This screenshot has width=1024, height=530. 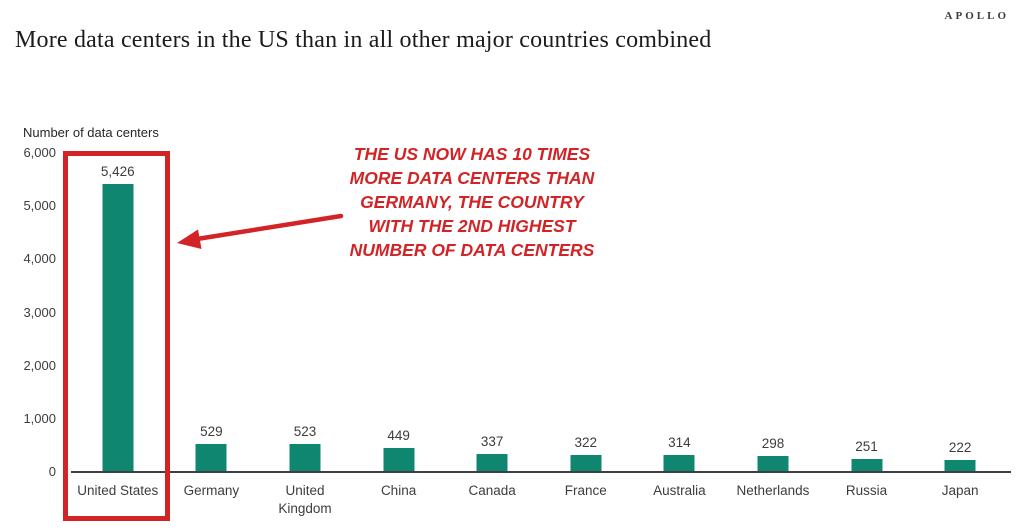 I want to click on y-tick-label: 3,000, so click(x=39, y=312).